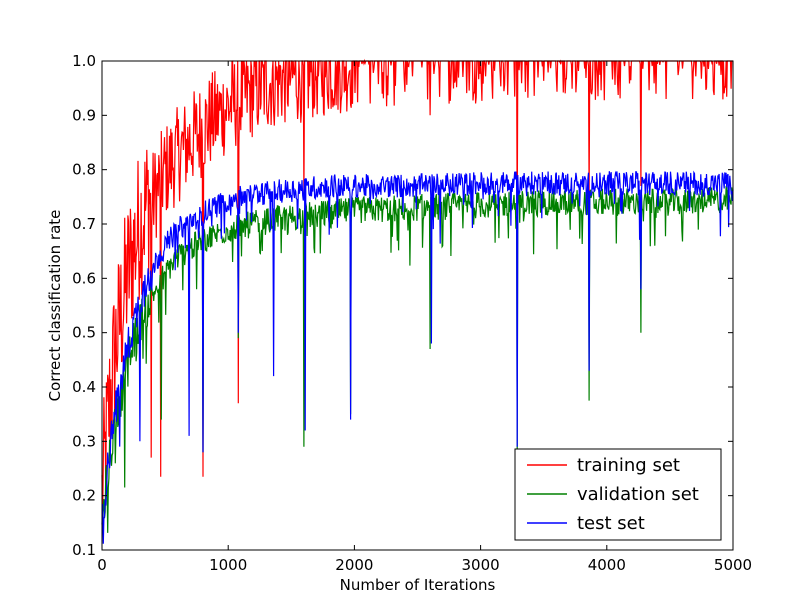 The height and width of the screenshot is (612, 812). I want to click on y-tick-label: 0.9, so click(84, 115).